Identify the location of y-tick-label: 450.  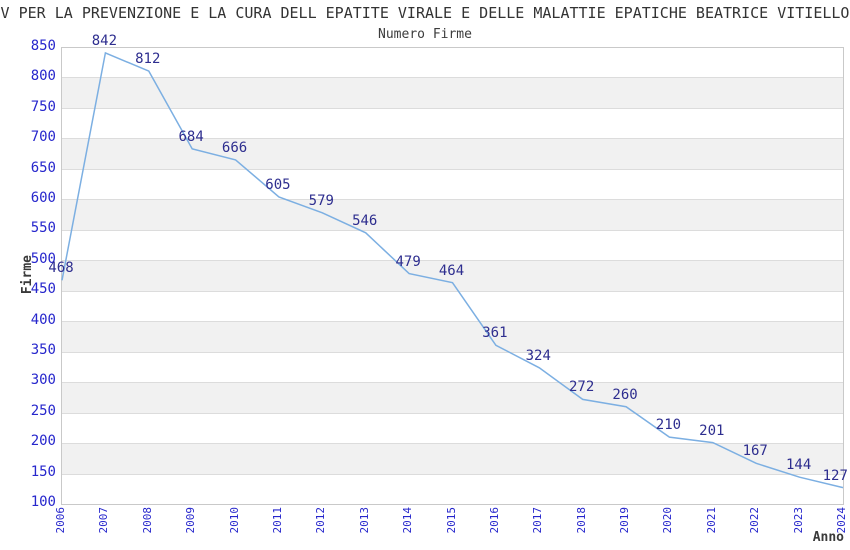
(43, 289).